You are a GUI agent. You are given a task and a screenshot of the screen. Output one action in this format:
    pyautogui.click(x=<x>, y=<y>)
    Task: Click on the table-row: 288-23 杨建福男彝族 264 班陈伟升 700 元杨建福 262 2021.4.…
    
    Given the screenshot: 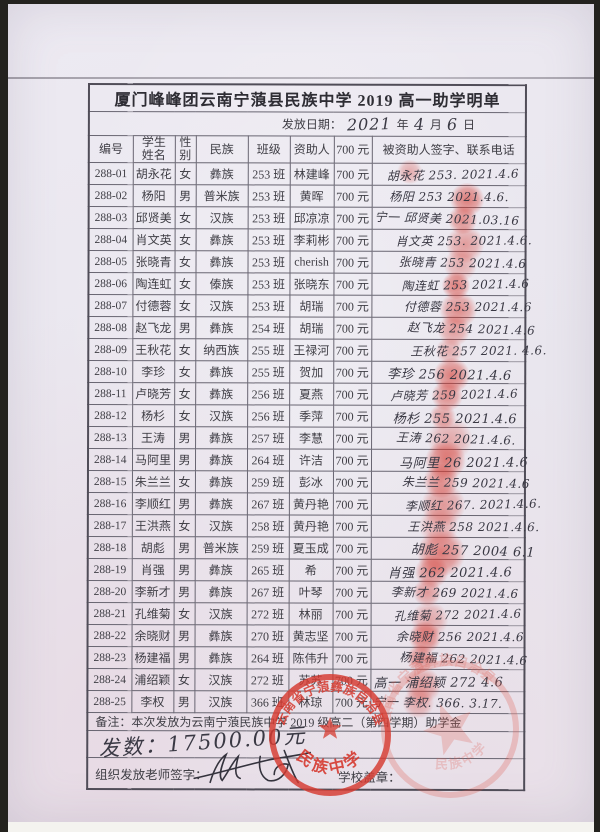 What is the action you would take?
    pyautogui.click(x=307, y=658)
    